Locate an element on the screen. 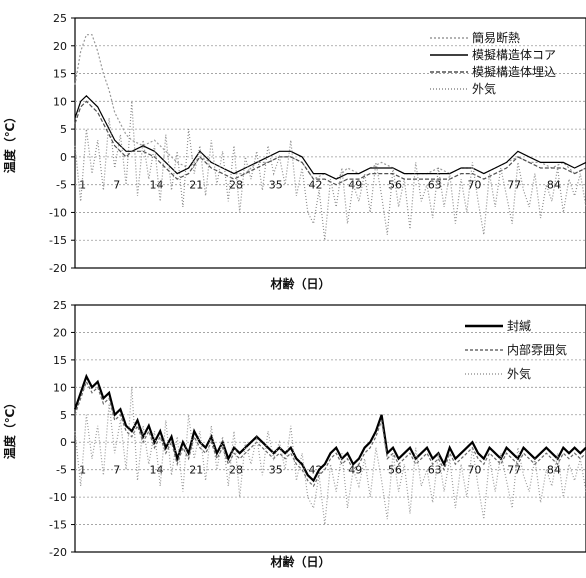 This screenshot has height=578, width=586. legend-label: 簡易断熱 is located at coordinates (496, 37).